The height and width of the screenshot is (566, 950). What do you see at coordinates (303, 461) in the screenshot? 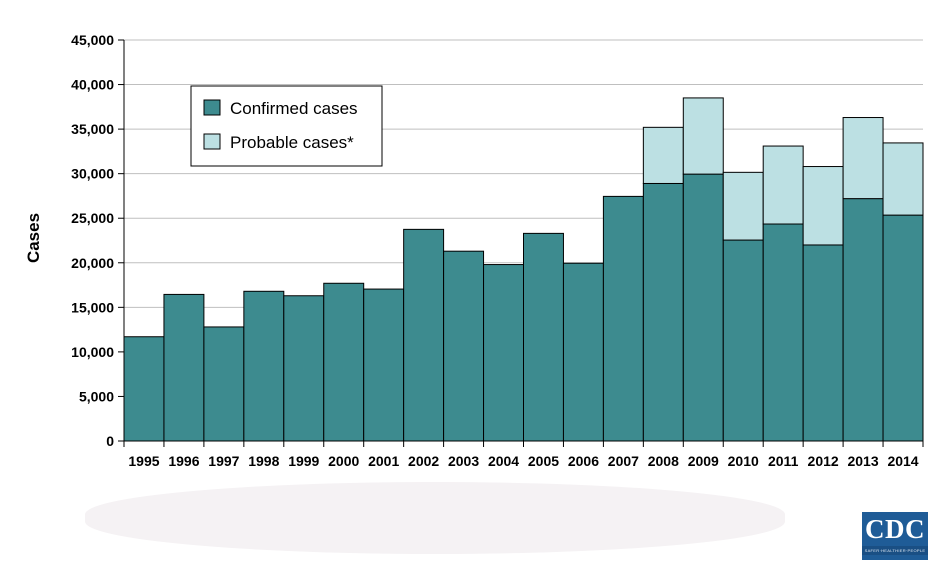
I see `x-tick-label: 1999` at bounding box center [303, 461].